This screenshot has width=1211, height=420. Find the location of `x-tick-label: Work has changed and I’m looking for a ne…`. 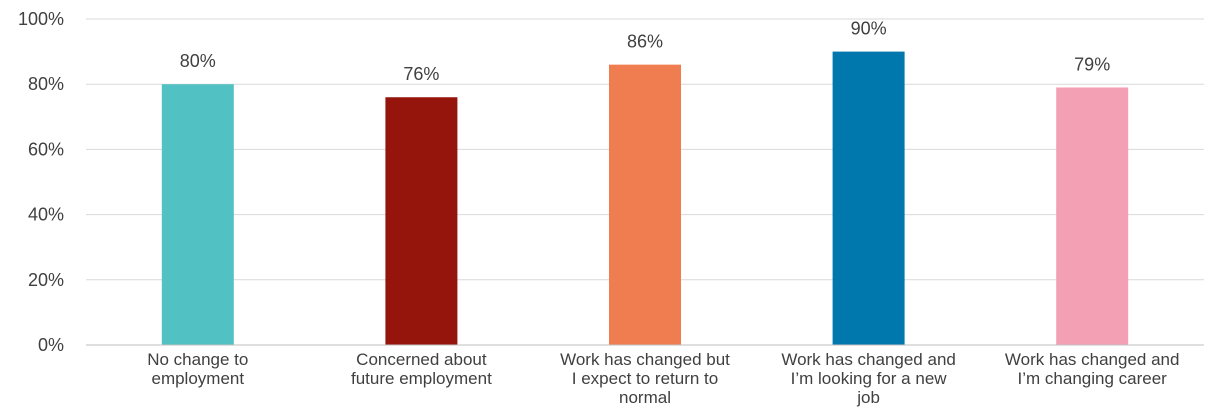

x-tick-label: Work has changed and I’m looking for a ne… is located at coordinates (868, 378).